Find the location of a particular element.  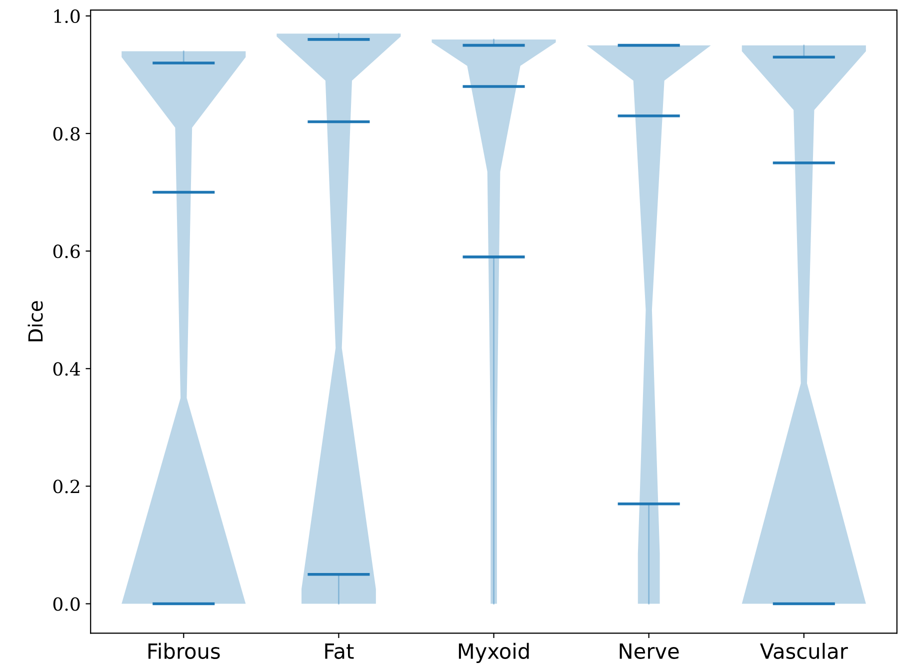

x-tick-label: Vascular is located at coordinates (804, 650).